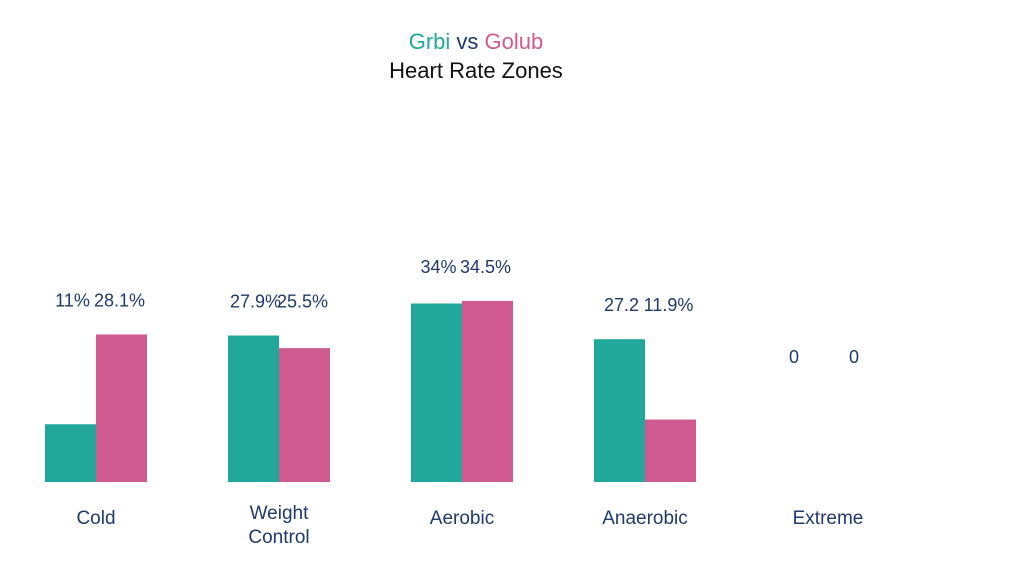 This screenshot has width=1024, height=578. Describe the element at coordinates (669, 305) in the screenshot. I see `value-label-golub-3: 11.9%` at that location.